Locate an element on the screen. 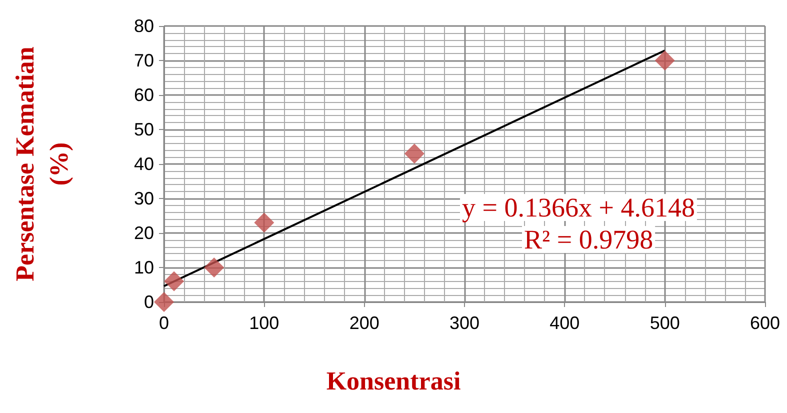 This screenshot has height=413, width=787. y-tick-label: 80 is located at coordinates (144, 26).